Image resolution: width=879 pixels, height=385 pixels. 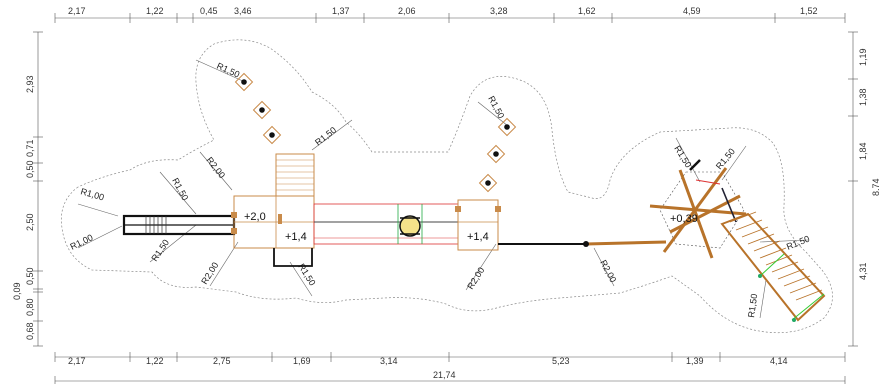 What do you see at coordinates (863, 57) in the screenshot?
I see `right-dim-1: 1,19` at bounding box center [863, 57].